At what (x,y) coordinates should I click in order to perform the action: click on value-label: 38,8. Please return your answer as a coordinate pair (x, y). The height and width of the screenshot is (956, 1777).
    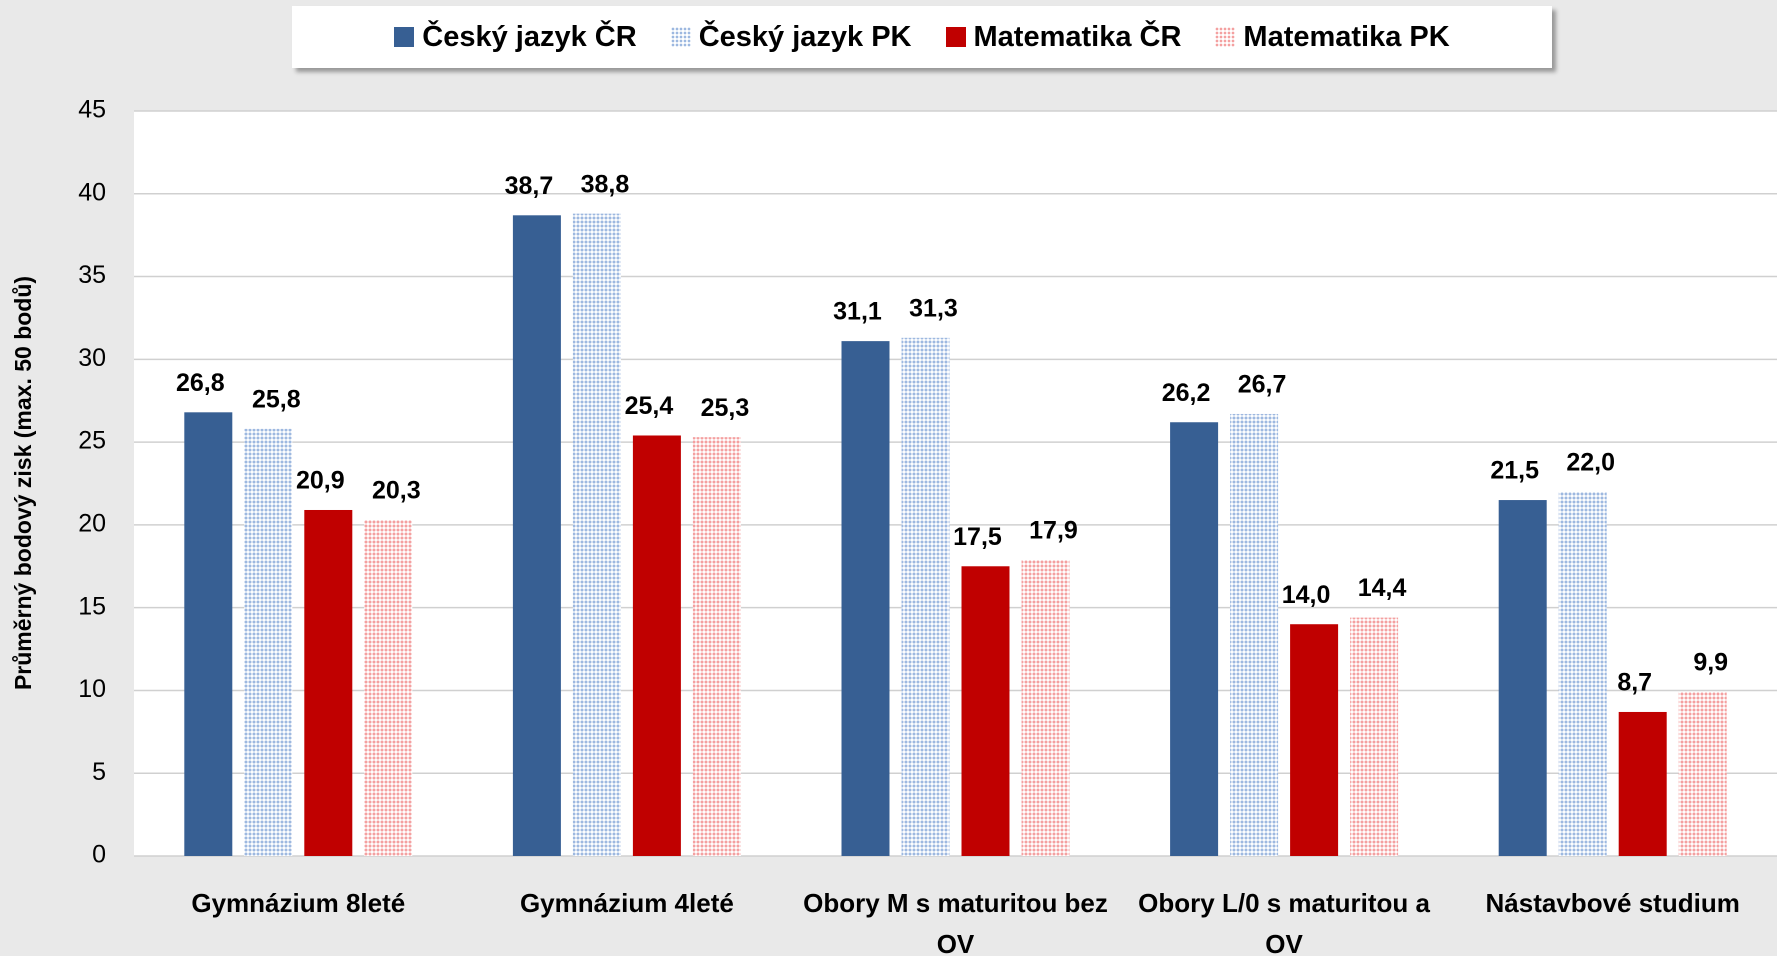
    Looking at the image, I should click on (605, 184).